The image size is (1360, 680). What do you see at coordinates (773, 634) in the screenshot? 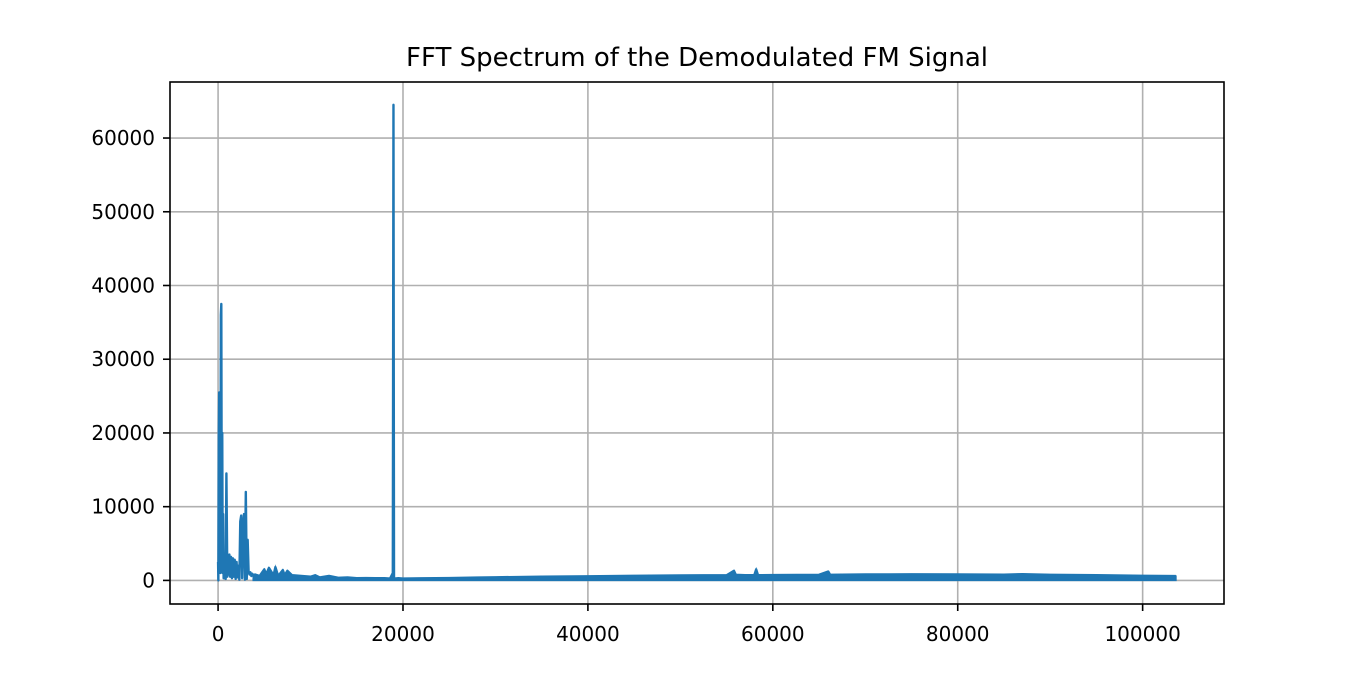
I see `x-tick-label: 60000` at bounding box center [773, 634].